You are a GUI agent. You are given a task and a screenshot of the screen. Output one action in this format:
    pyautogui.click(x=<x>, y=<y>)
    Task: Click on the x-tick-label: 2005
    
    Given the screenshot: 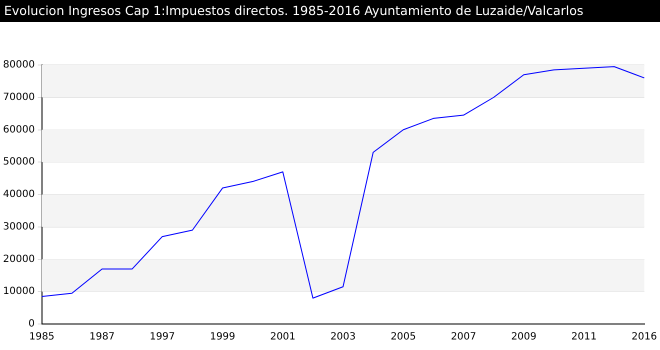 What is the action you would take?
    pyautogui.click(x=403, y=337)
    